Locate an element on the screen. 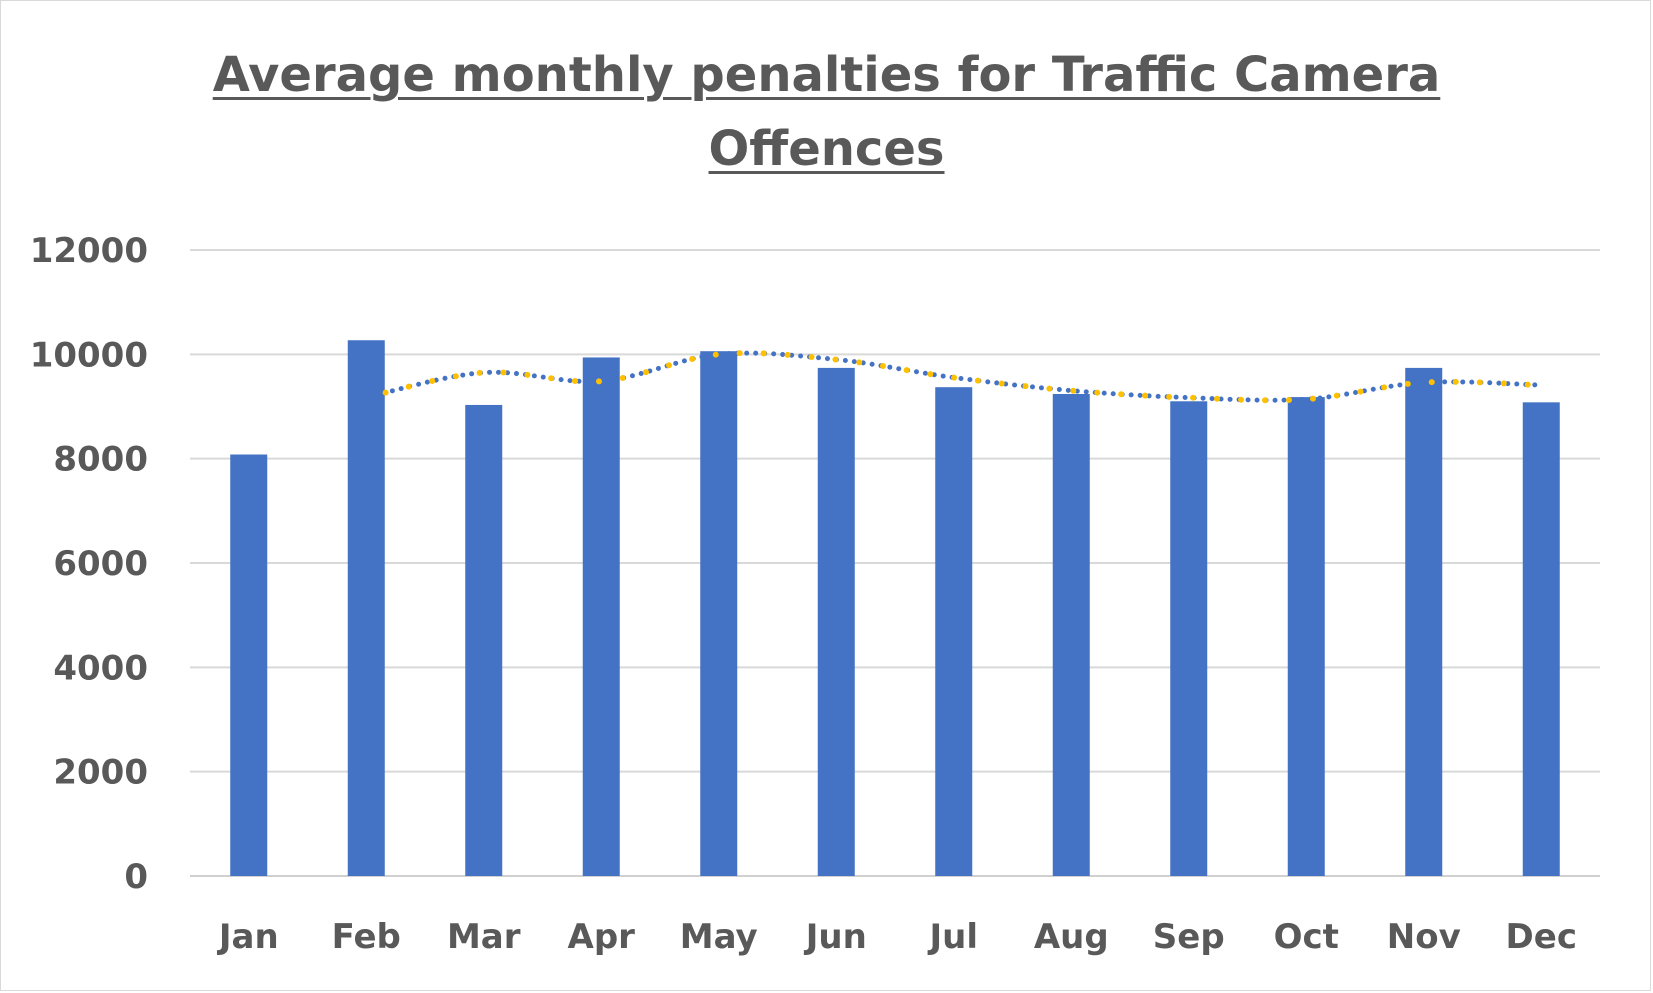 The image size is (1653, 993). trendlines is located at coordinates (954, 377).